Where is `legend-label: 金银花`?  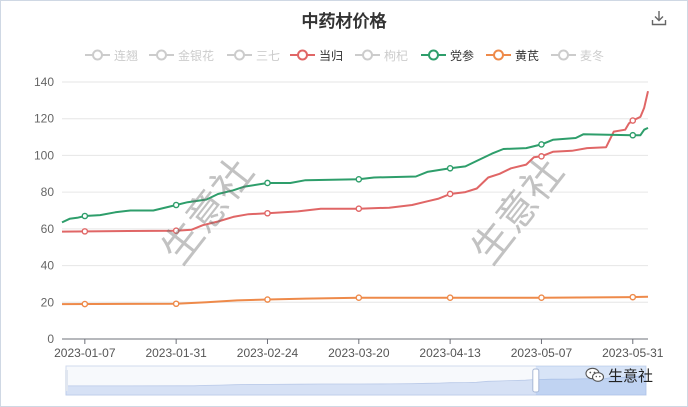 legend-label: 金银花 is located at coordinates (196, 55).